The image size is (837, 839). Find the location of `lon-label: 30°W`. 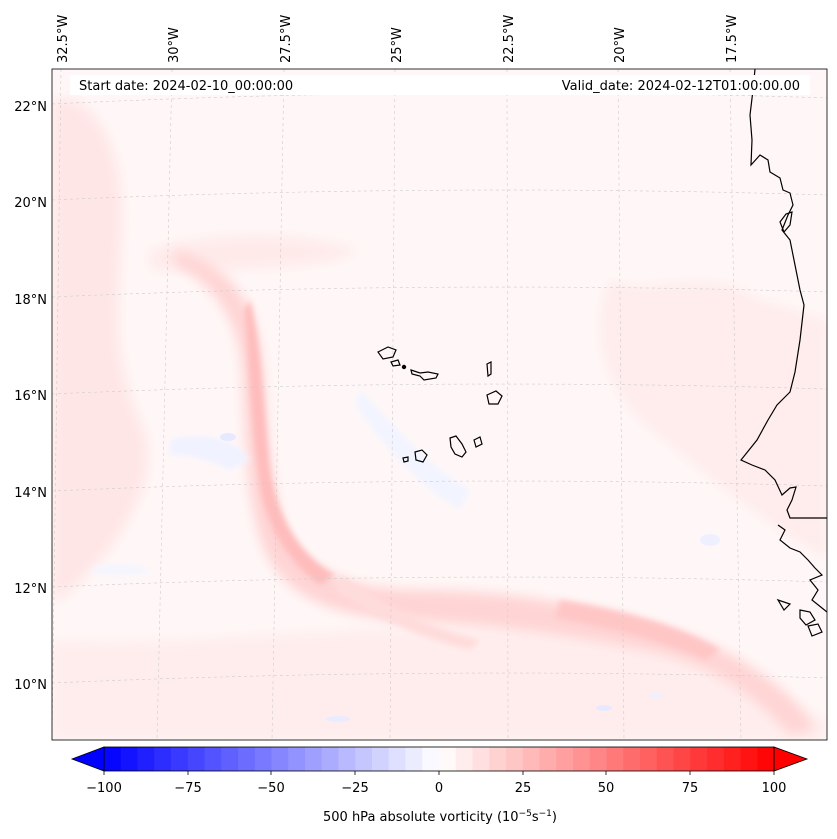

lon-label: 30°W is located at coordinates (174, 45).